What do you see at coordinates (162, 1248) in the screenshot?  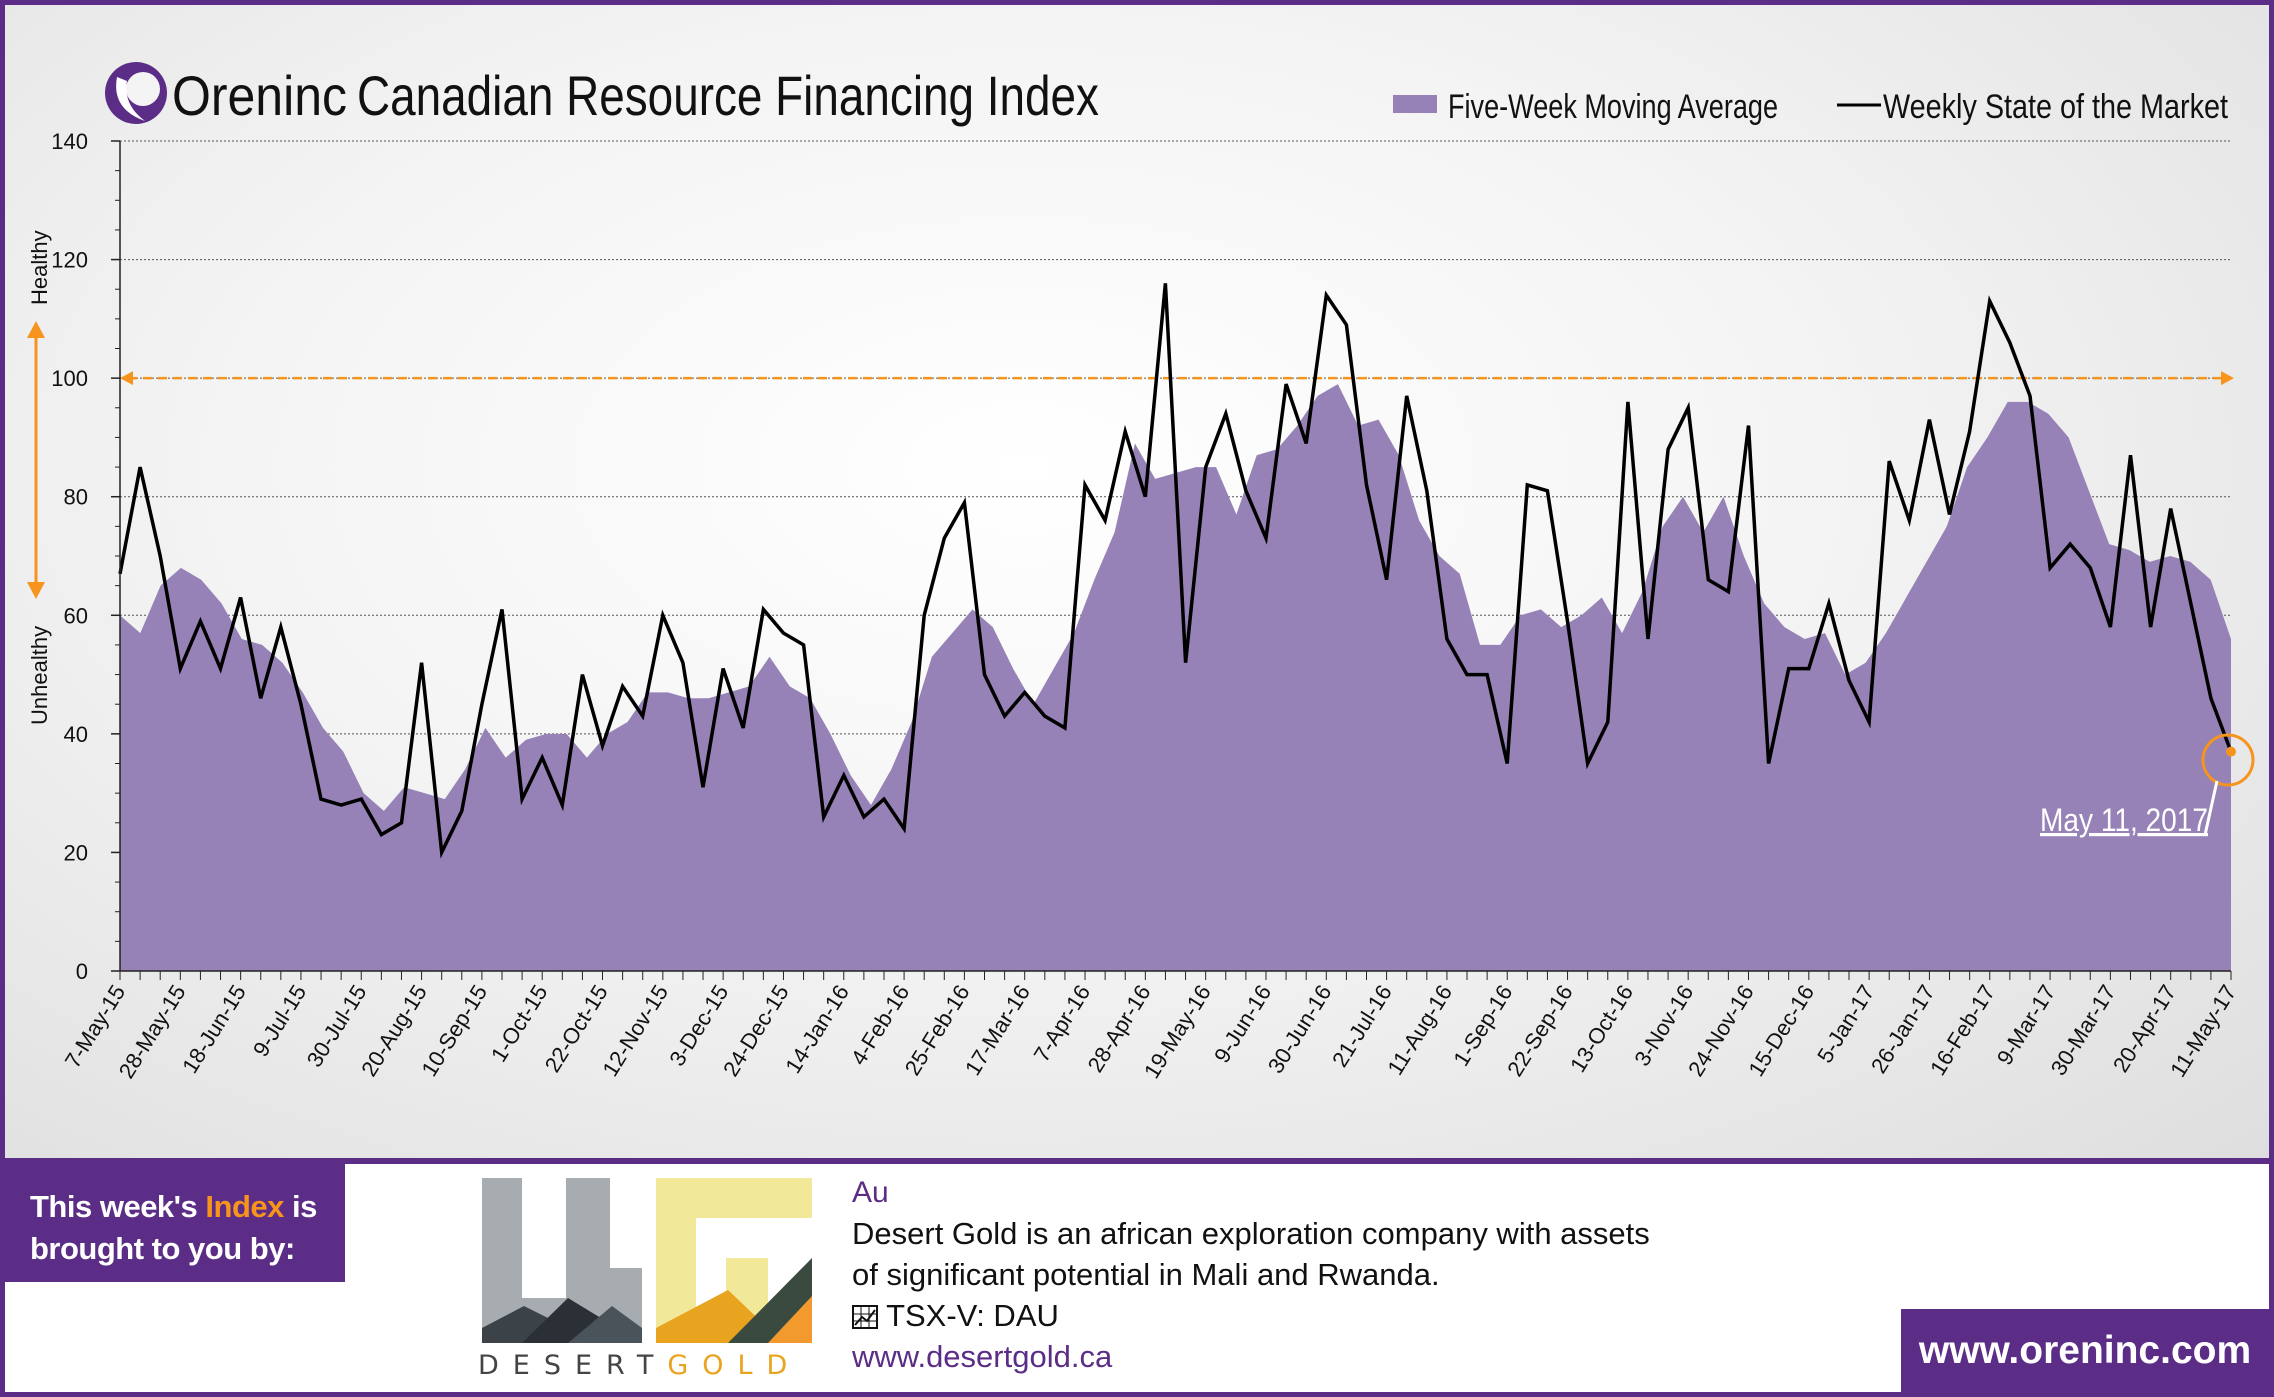 I see `sponsor-intro-line2: brought to you by:` at bounding box center [162, 1248].